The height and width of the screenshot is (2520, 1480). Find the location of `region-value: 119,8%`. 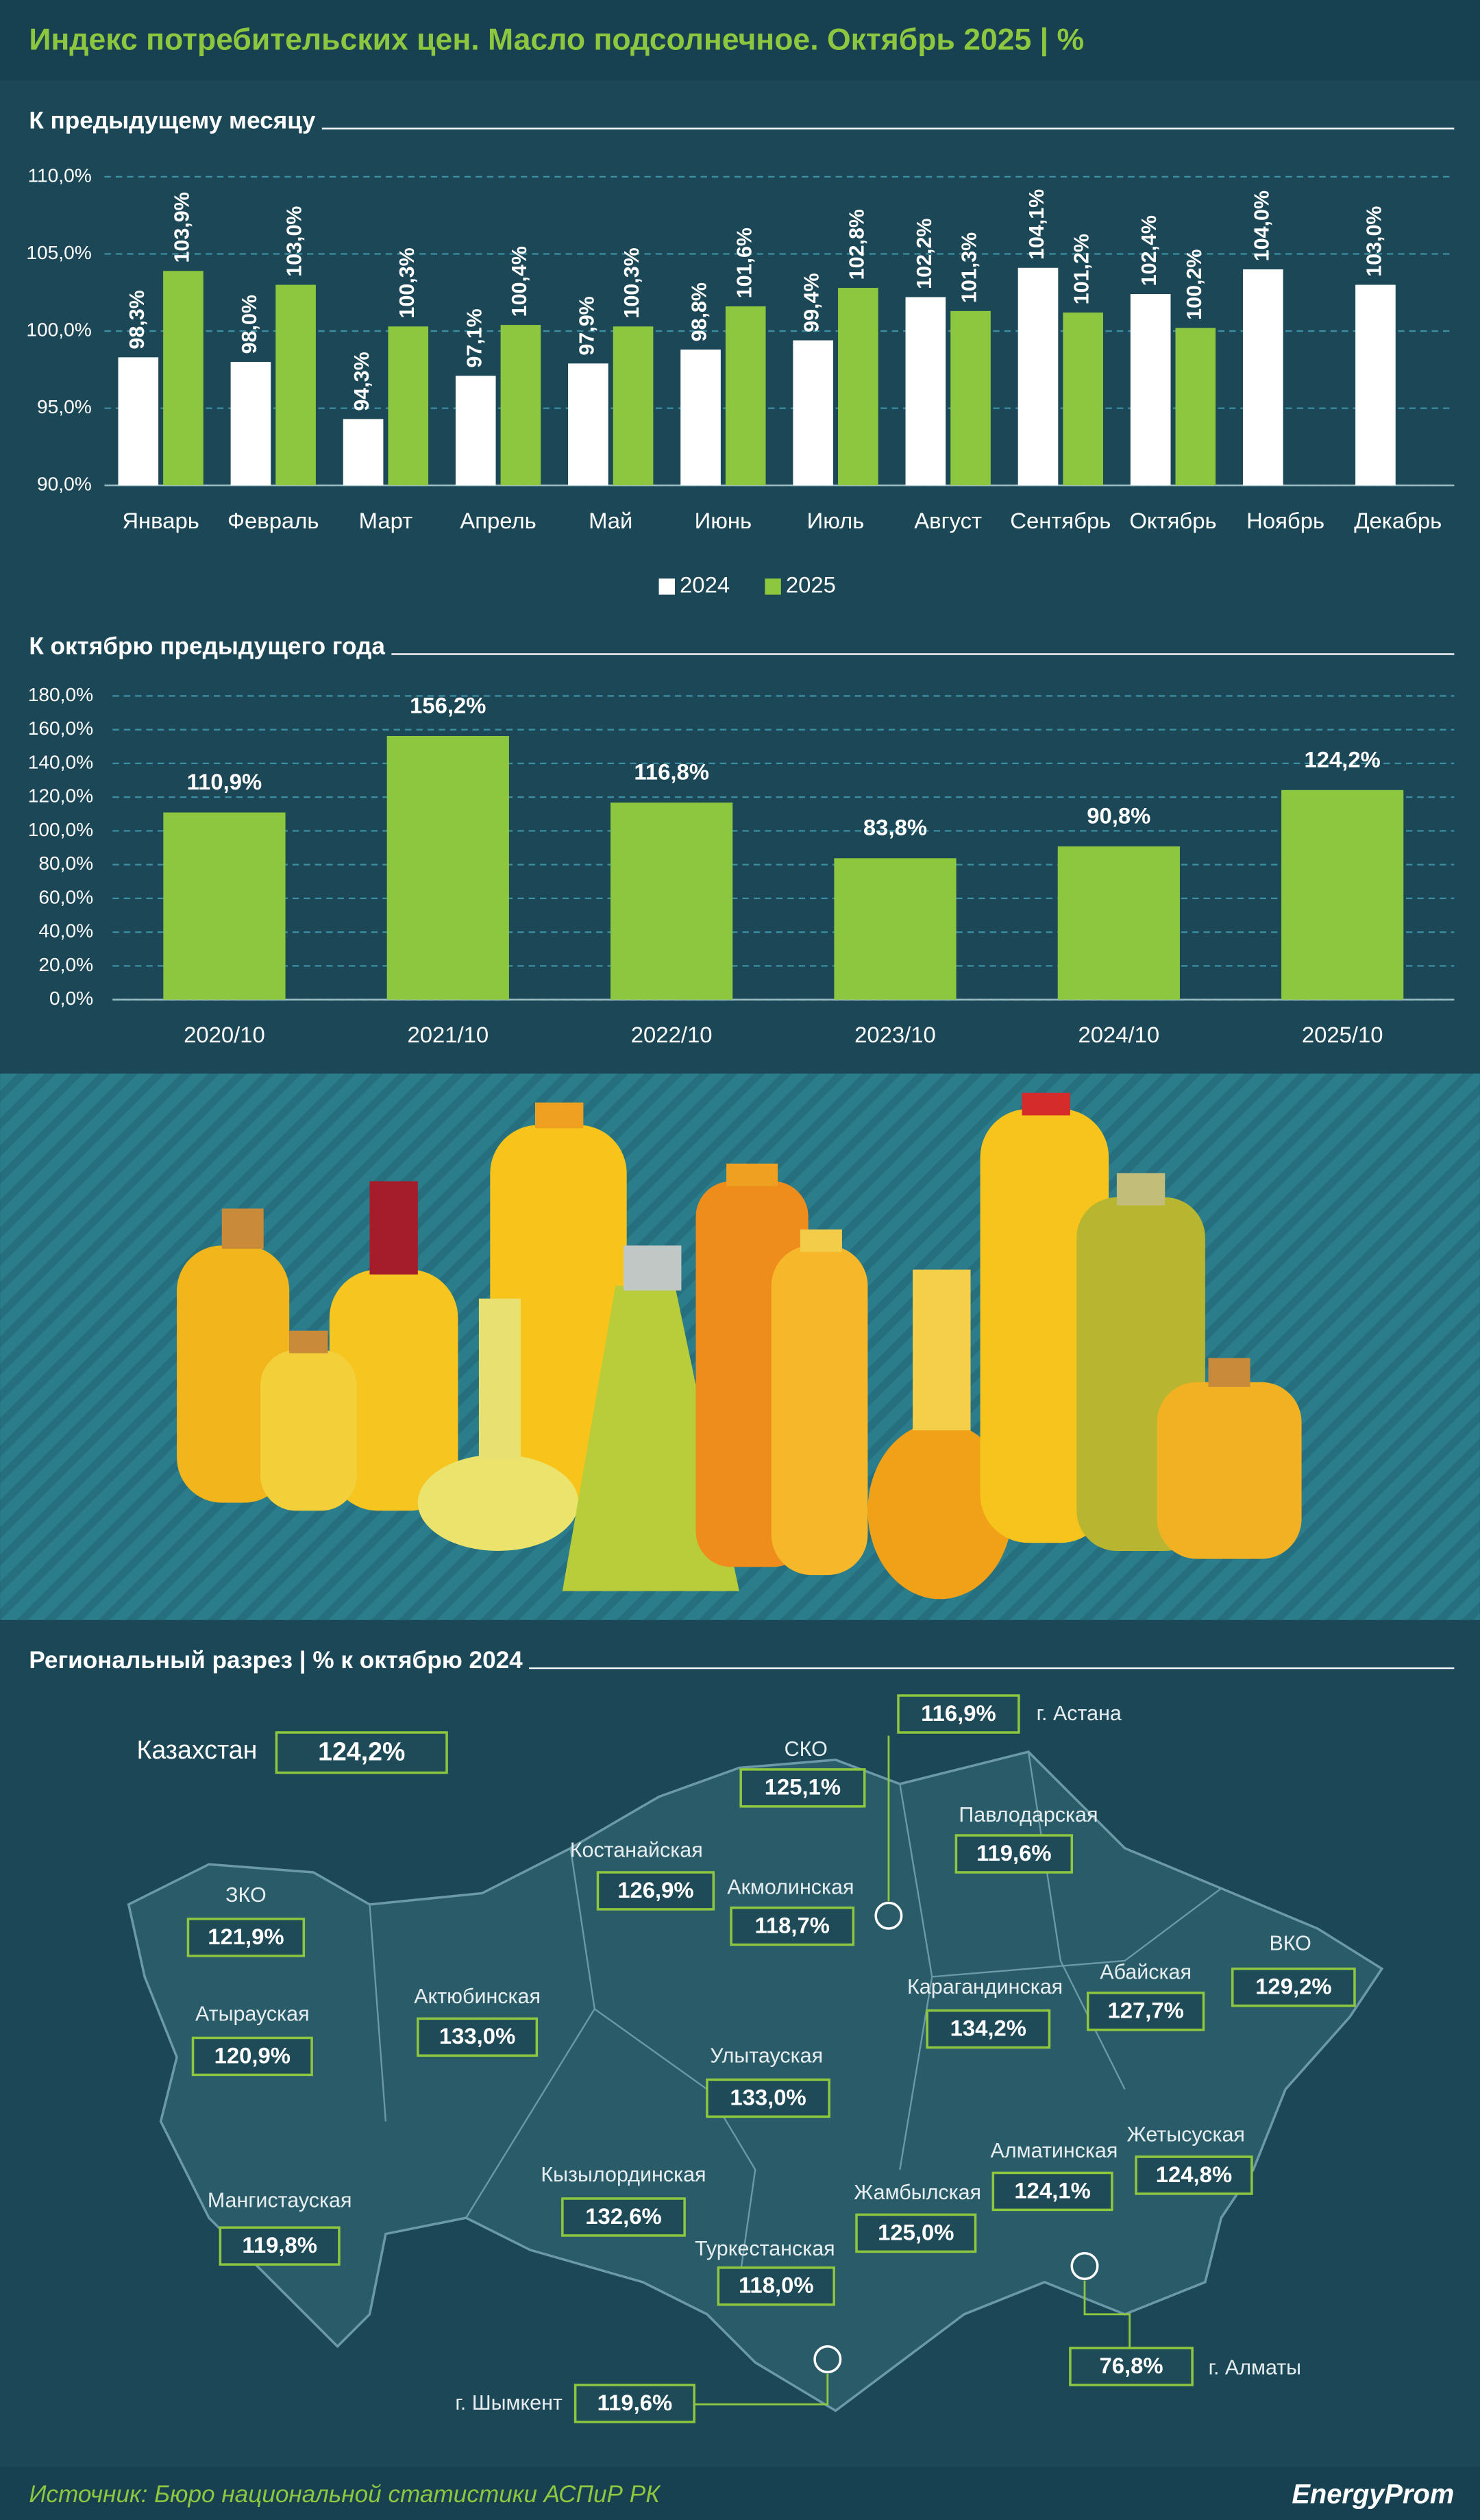

region-value: 119,8% is located at coordinates (279, 2245).